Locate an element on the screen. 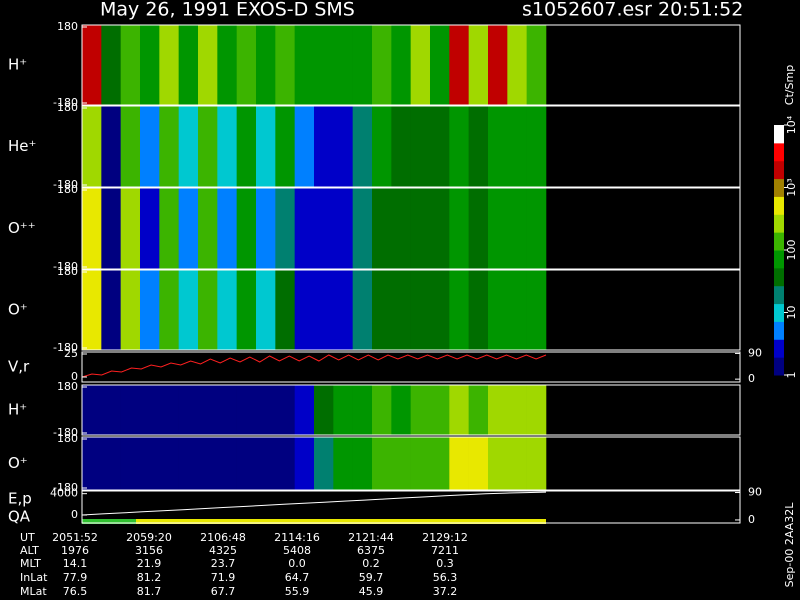 The height and width of the screenshot is (600, 800). title: May 26, 1991 EXOS-D SMS is located at coordinates (227, 10).